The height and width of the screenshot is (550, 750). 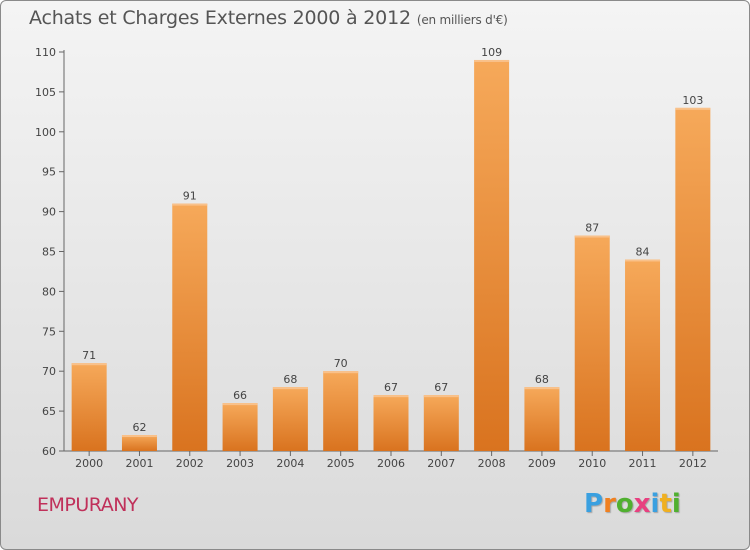 What do you see at coordinates (49, 172) in the screenshot?
I see `y-tick-label: 95` at bounding box center [49, 172].